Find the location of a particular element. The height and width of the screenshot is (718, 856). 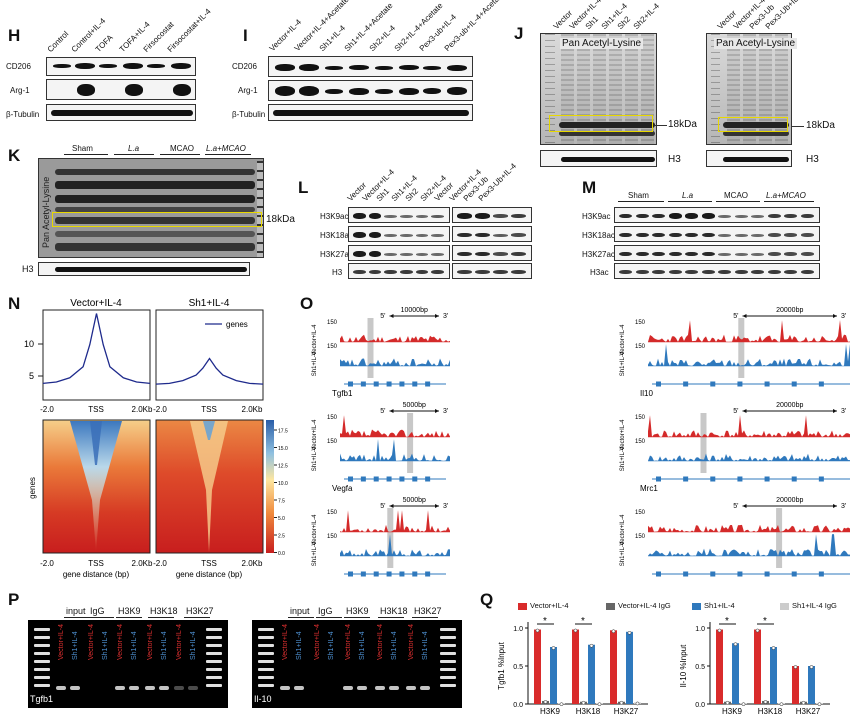

blot-m-row2 is located at coordinates (717, 253).